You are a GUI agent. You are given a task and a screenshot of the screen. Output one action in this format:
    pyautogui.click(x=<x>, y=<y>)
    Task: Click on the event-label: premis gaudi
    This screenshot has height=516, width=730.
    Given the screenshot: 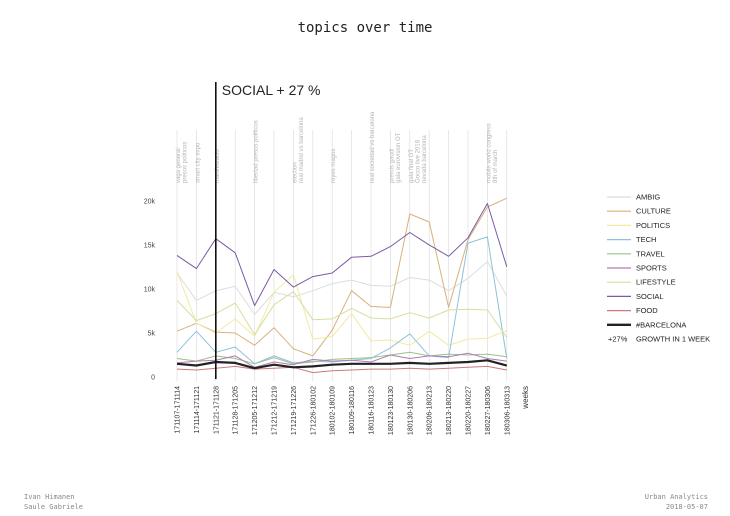 What is the action you would take?
    pyautogui.click(x=392, y=166)
    